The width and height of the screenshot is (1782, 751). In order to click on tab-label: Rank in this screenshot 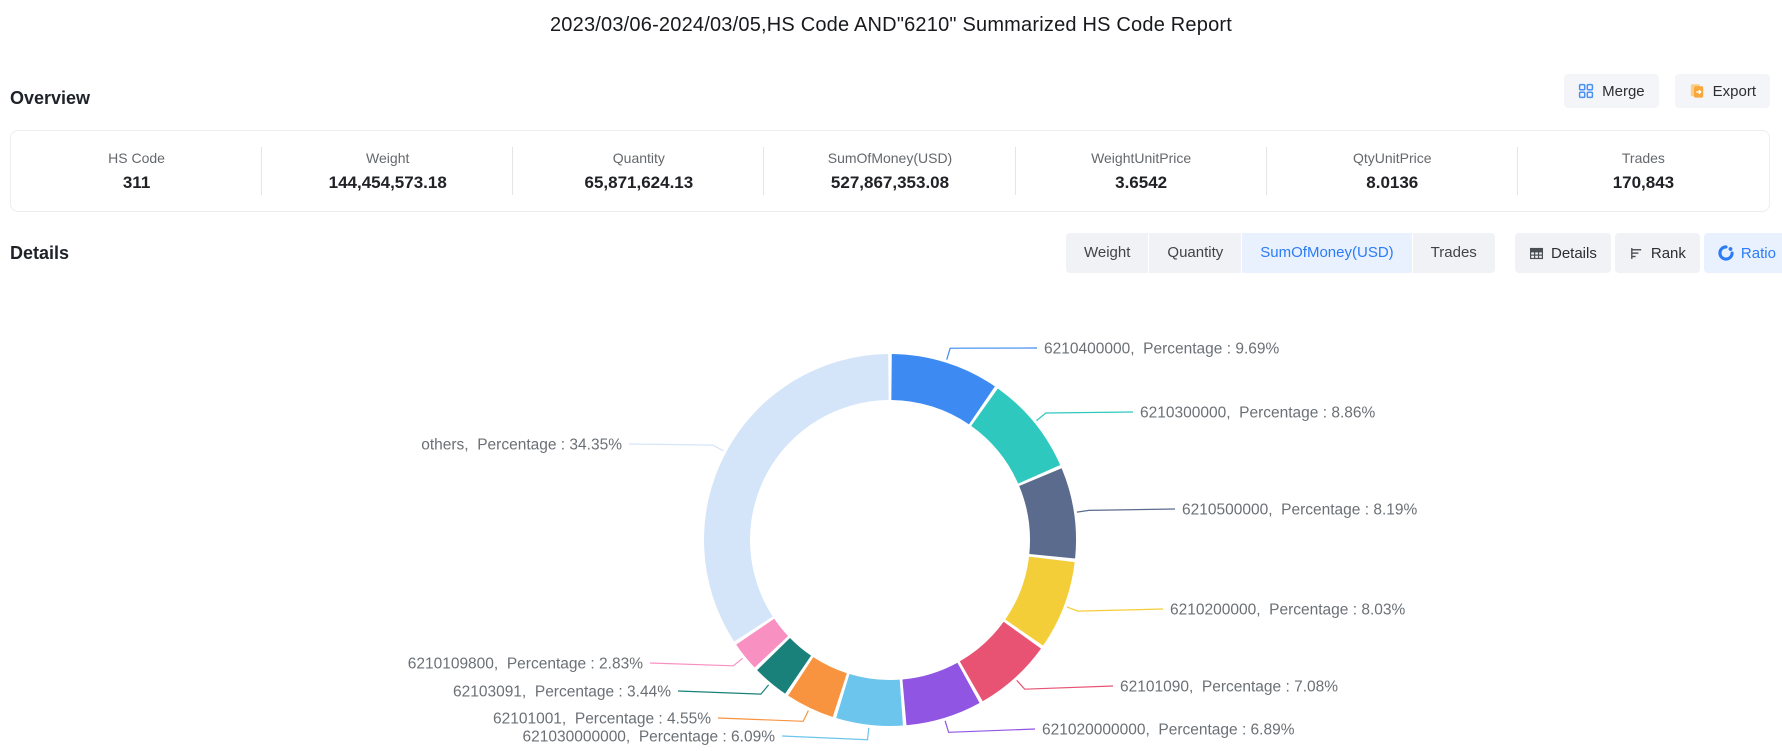, I will do `click(1668, 253)`.